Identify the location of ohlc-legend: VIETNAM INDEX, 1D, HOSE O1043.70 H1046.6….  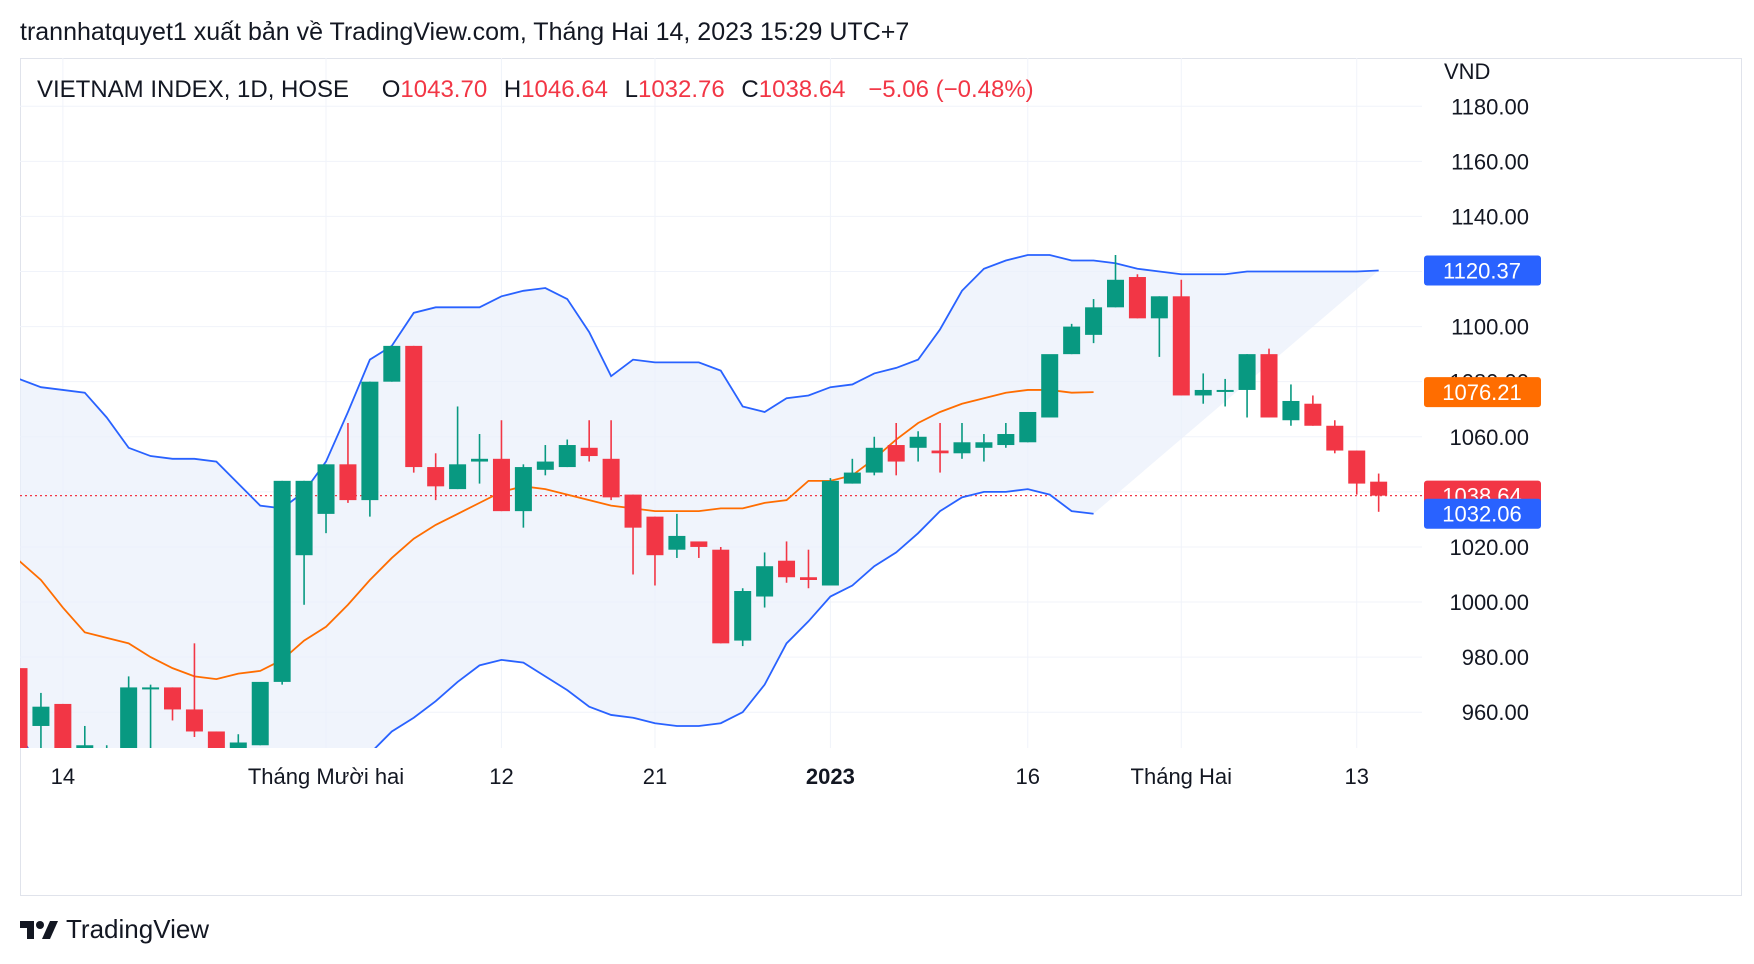
(535, 90).